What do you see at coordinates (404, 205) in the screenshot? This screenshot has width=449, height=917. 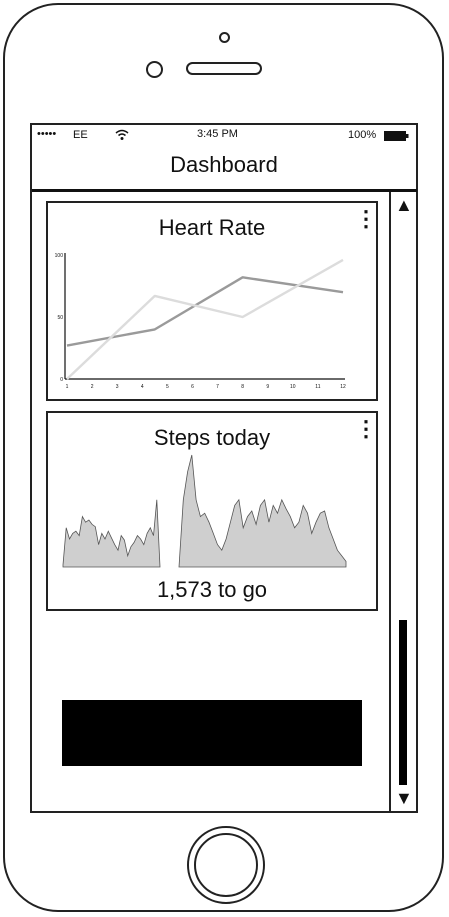 I see `scroll-up-arrow-icon: ▲` at bounding box center [404, 205].